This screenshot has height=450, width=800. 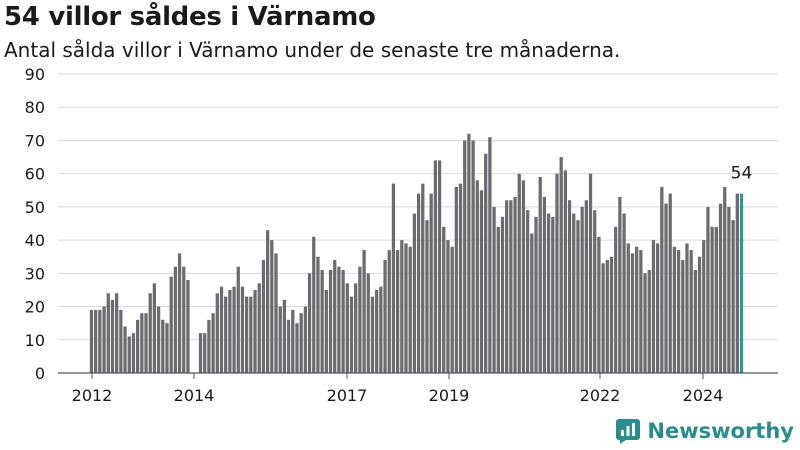 I want to click on y-tick-label: 50, so click(x=35, y=207).